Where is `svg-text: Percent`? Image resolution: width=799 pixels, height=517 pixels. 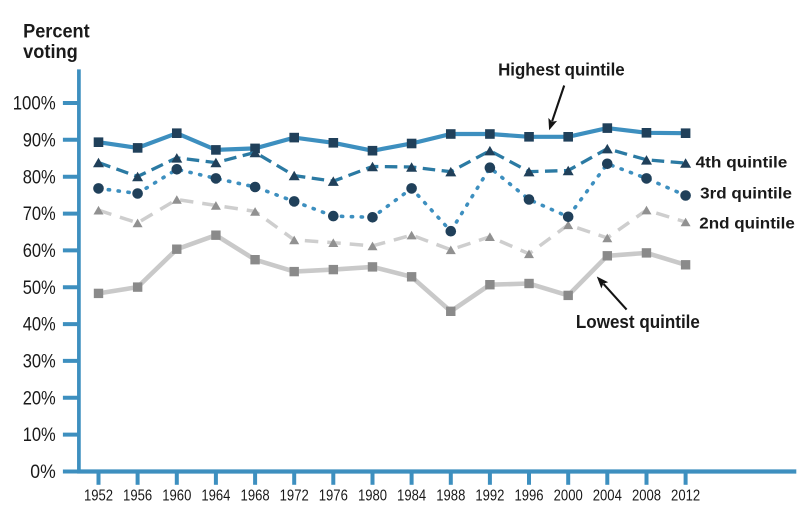
svg-text: Percent is located at coordinates (56, 31).